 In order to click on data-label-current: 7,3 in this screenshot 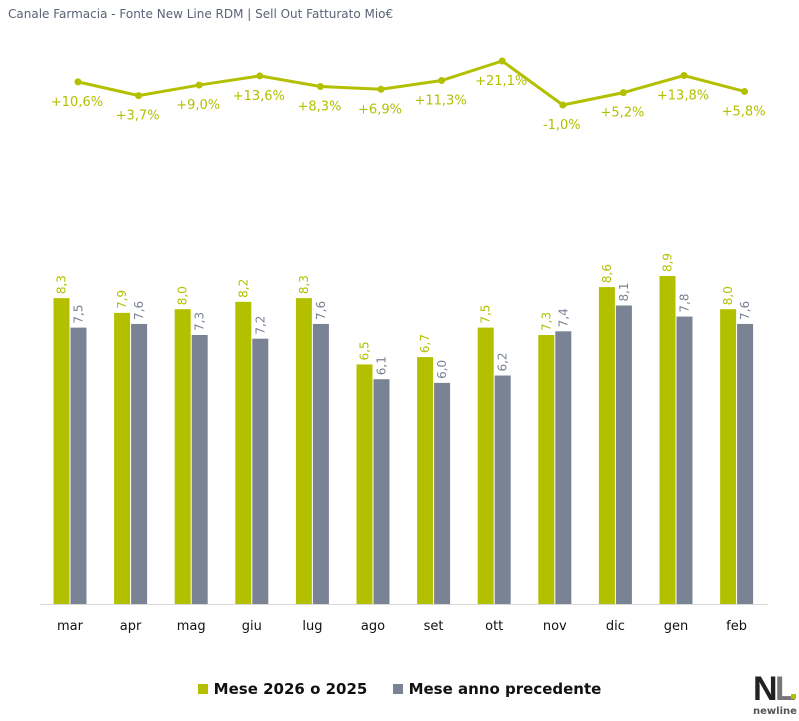, I will do `click(546, 321)`.